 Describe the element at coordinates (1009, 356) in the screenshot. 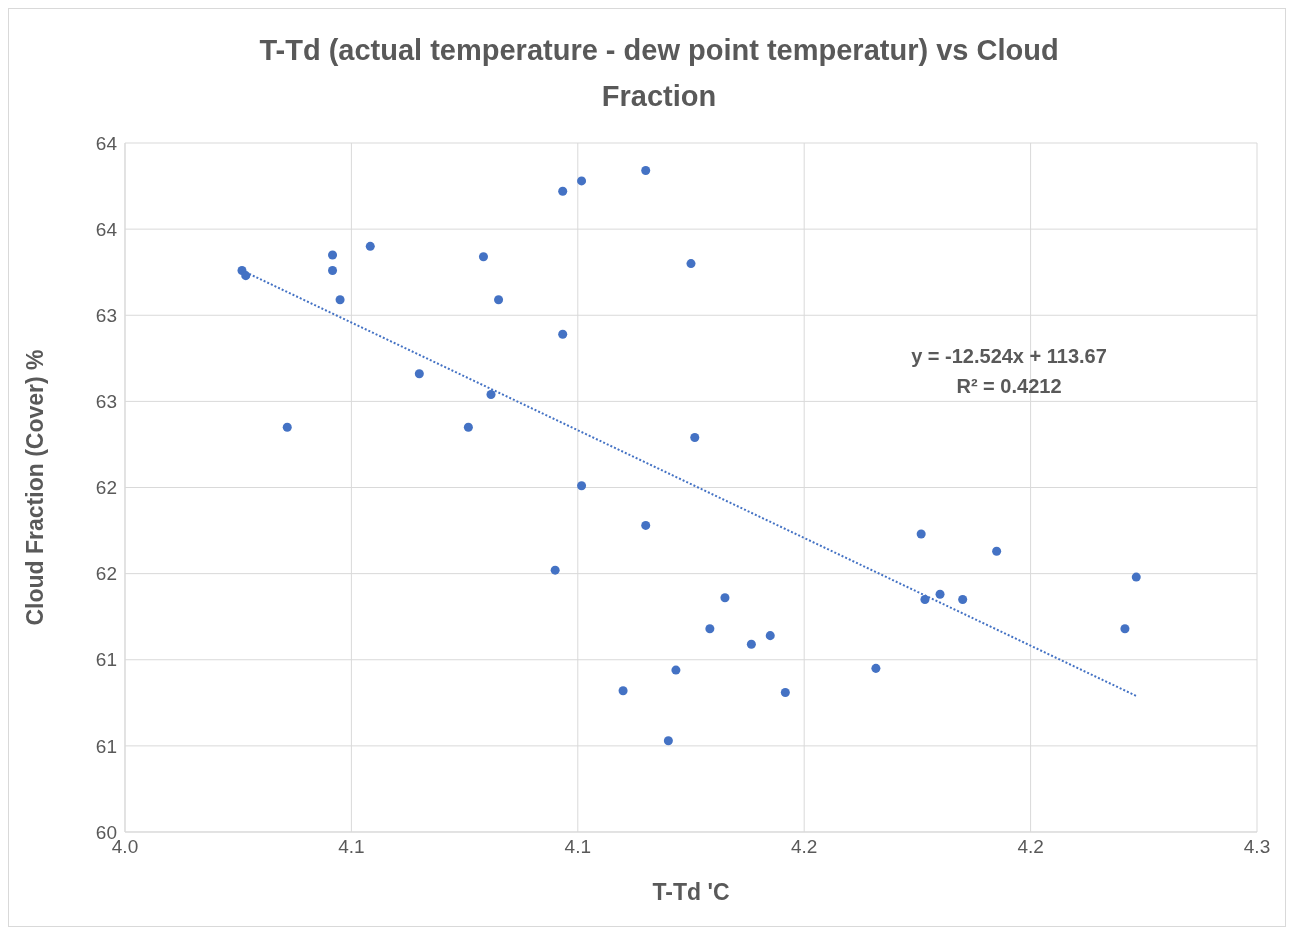

I see `annotation: y = -12.524x + 113.67` at that location.